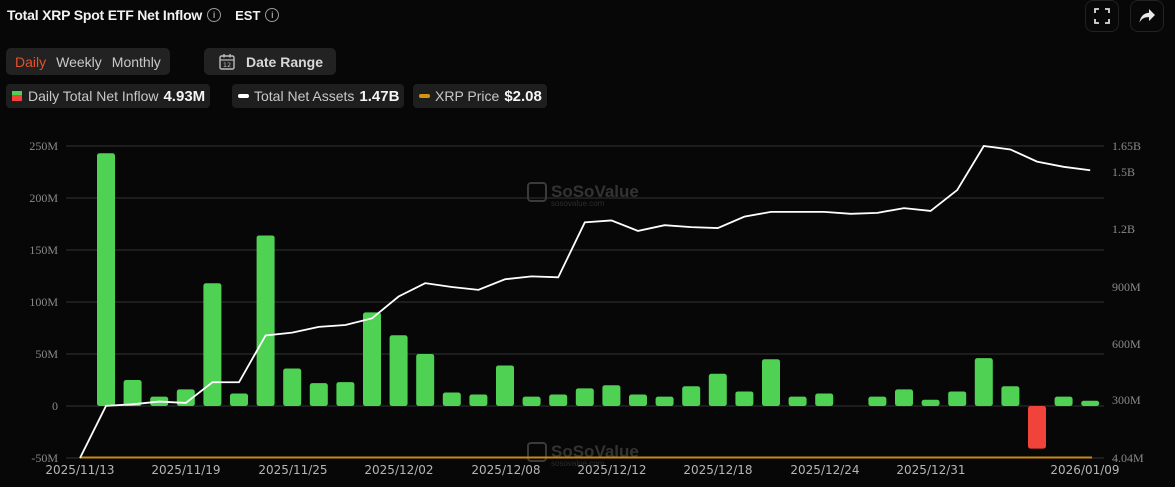 This screenshot has width=1175, height=487. Describe the element at coordinates (248, 15) in the screenshot. I see `timezone-label: EST` at that location.